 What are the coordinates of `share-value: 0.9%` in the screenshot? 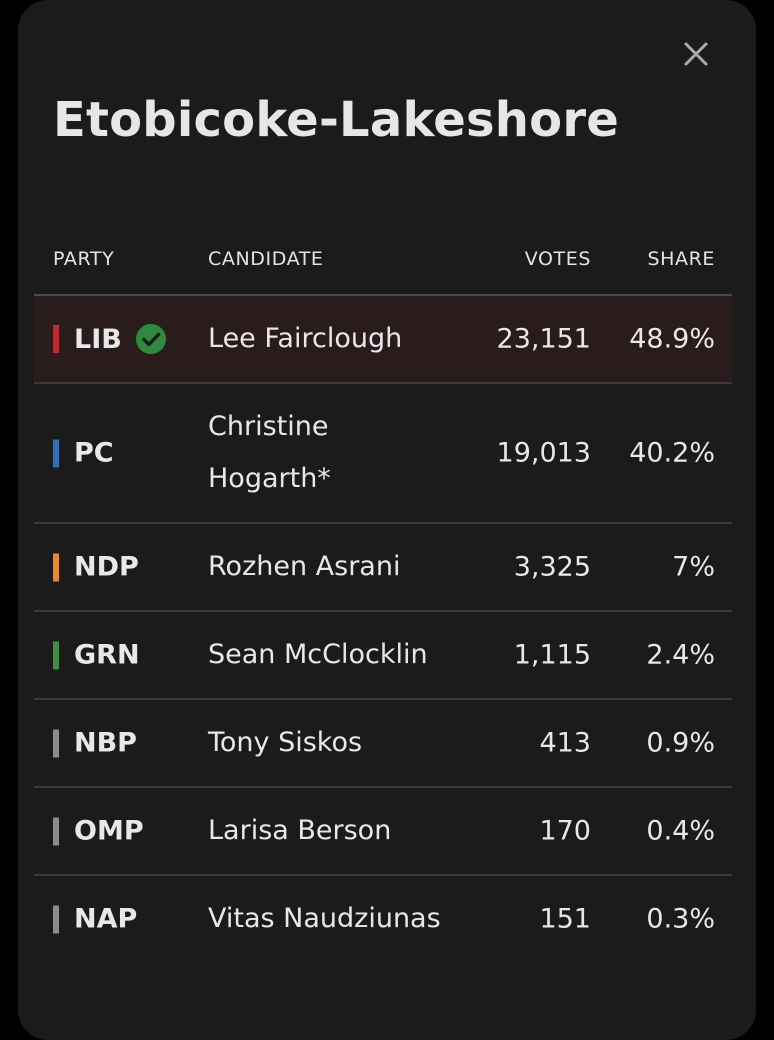 It's located at (680, 743).